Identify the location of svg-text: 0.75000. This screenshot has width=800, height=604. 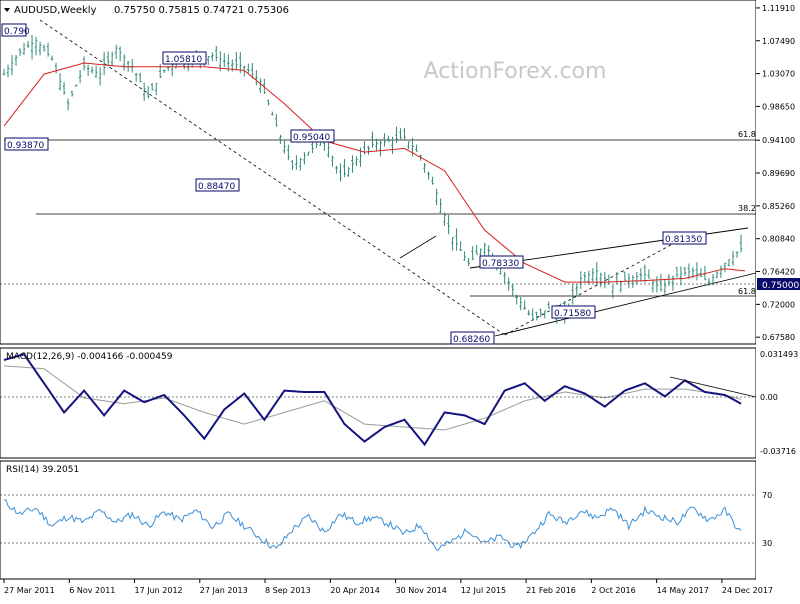
(780, 286).